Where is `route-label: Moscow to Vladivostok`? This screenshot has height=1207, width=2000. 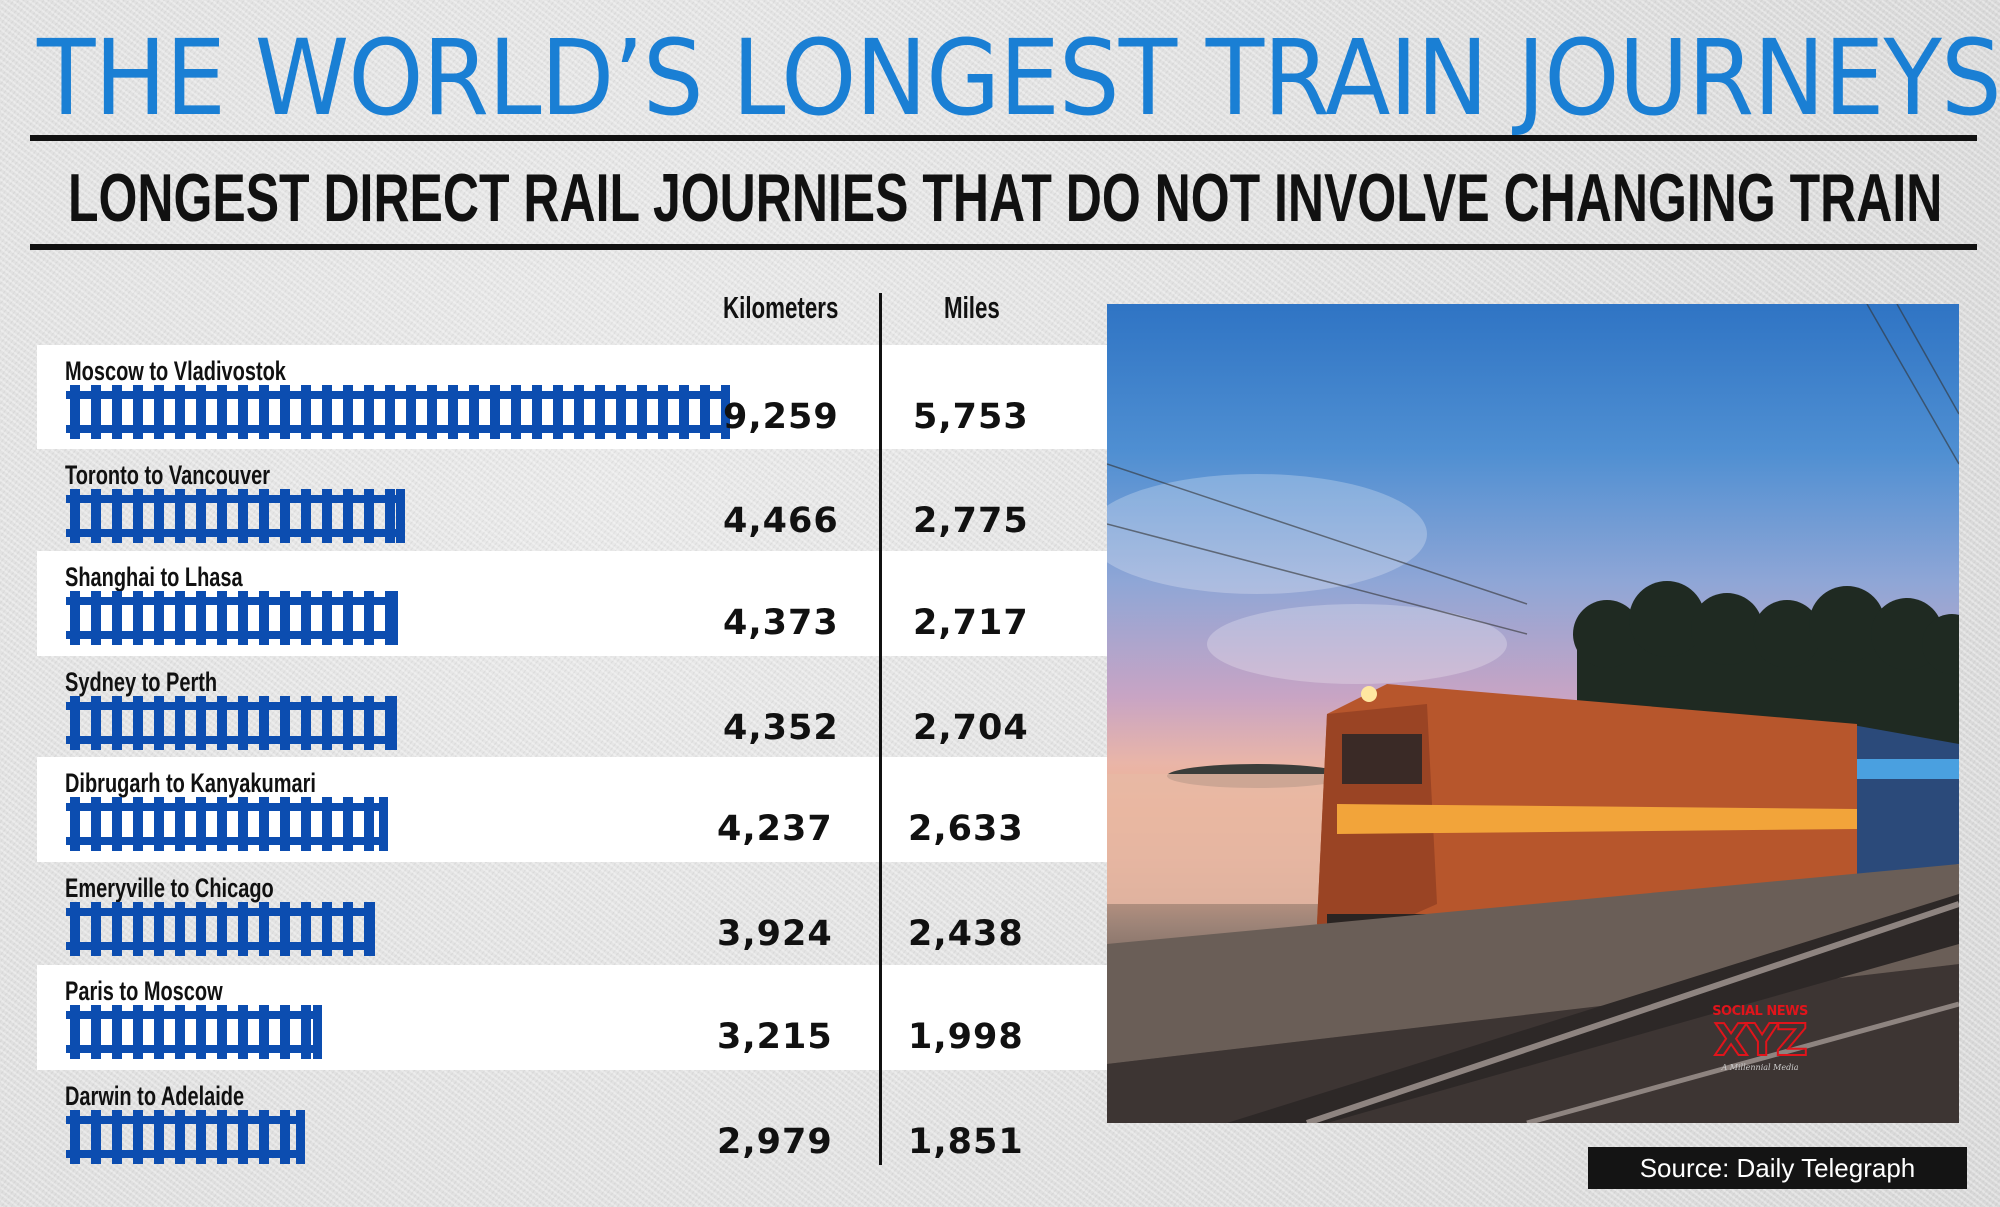
route-label: Moscow to Vladivostok is located at coordinates (175, 371).